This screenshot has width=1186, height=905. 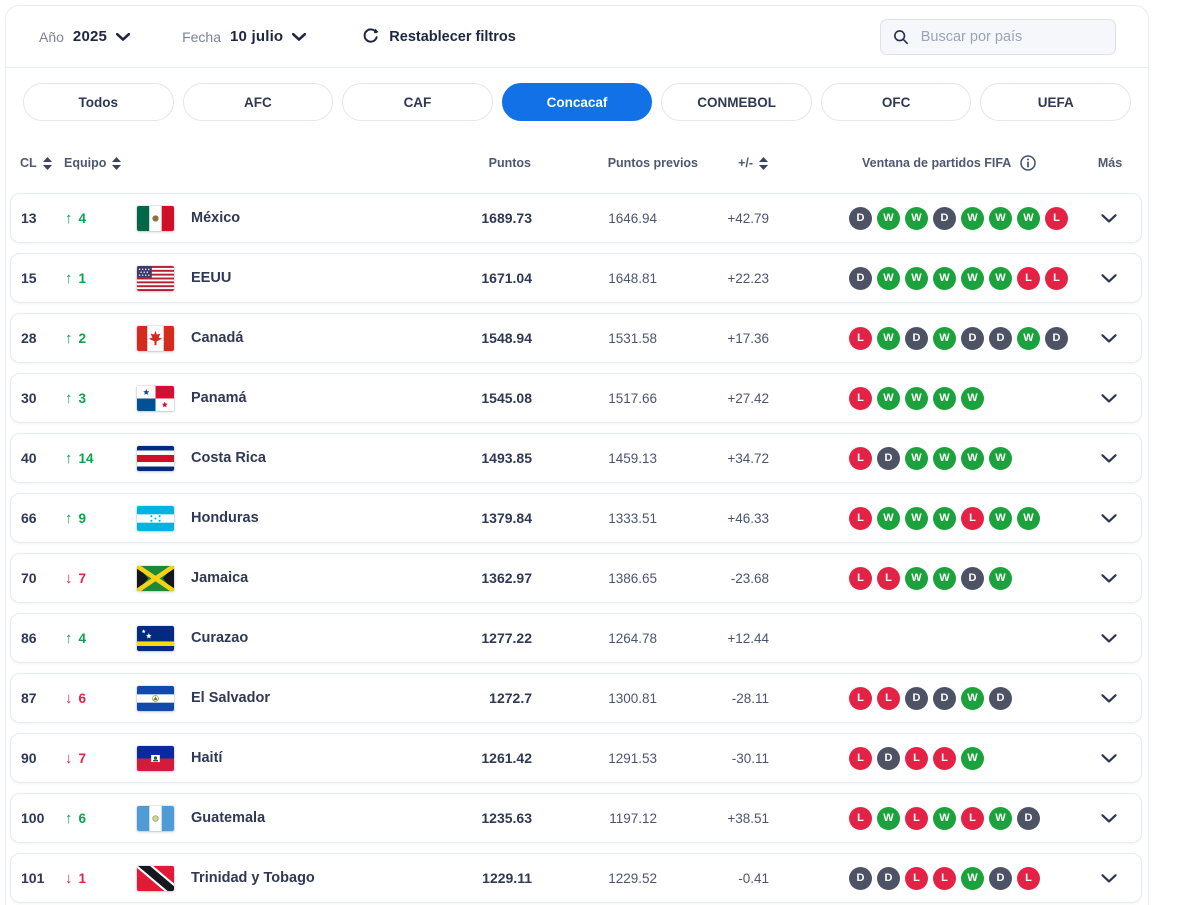 What do you see at coordinates (577, 102) in the screenshot?
I see `confederation-tab: Concacaf` at bounding box center [577, 102].